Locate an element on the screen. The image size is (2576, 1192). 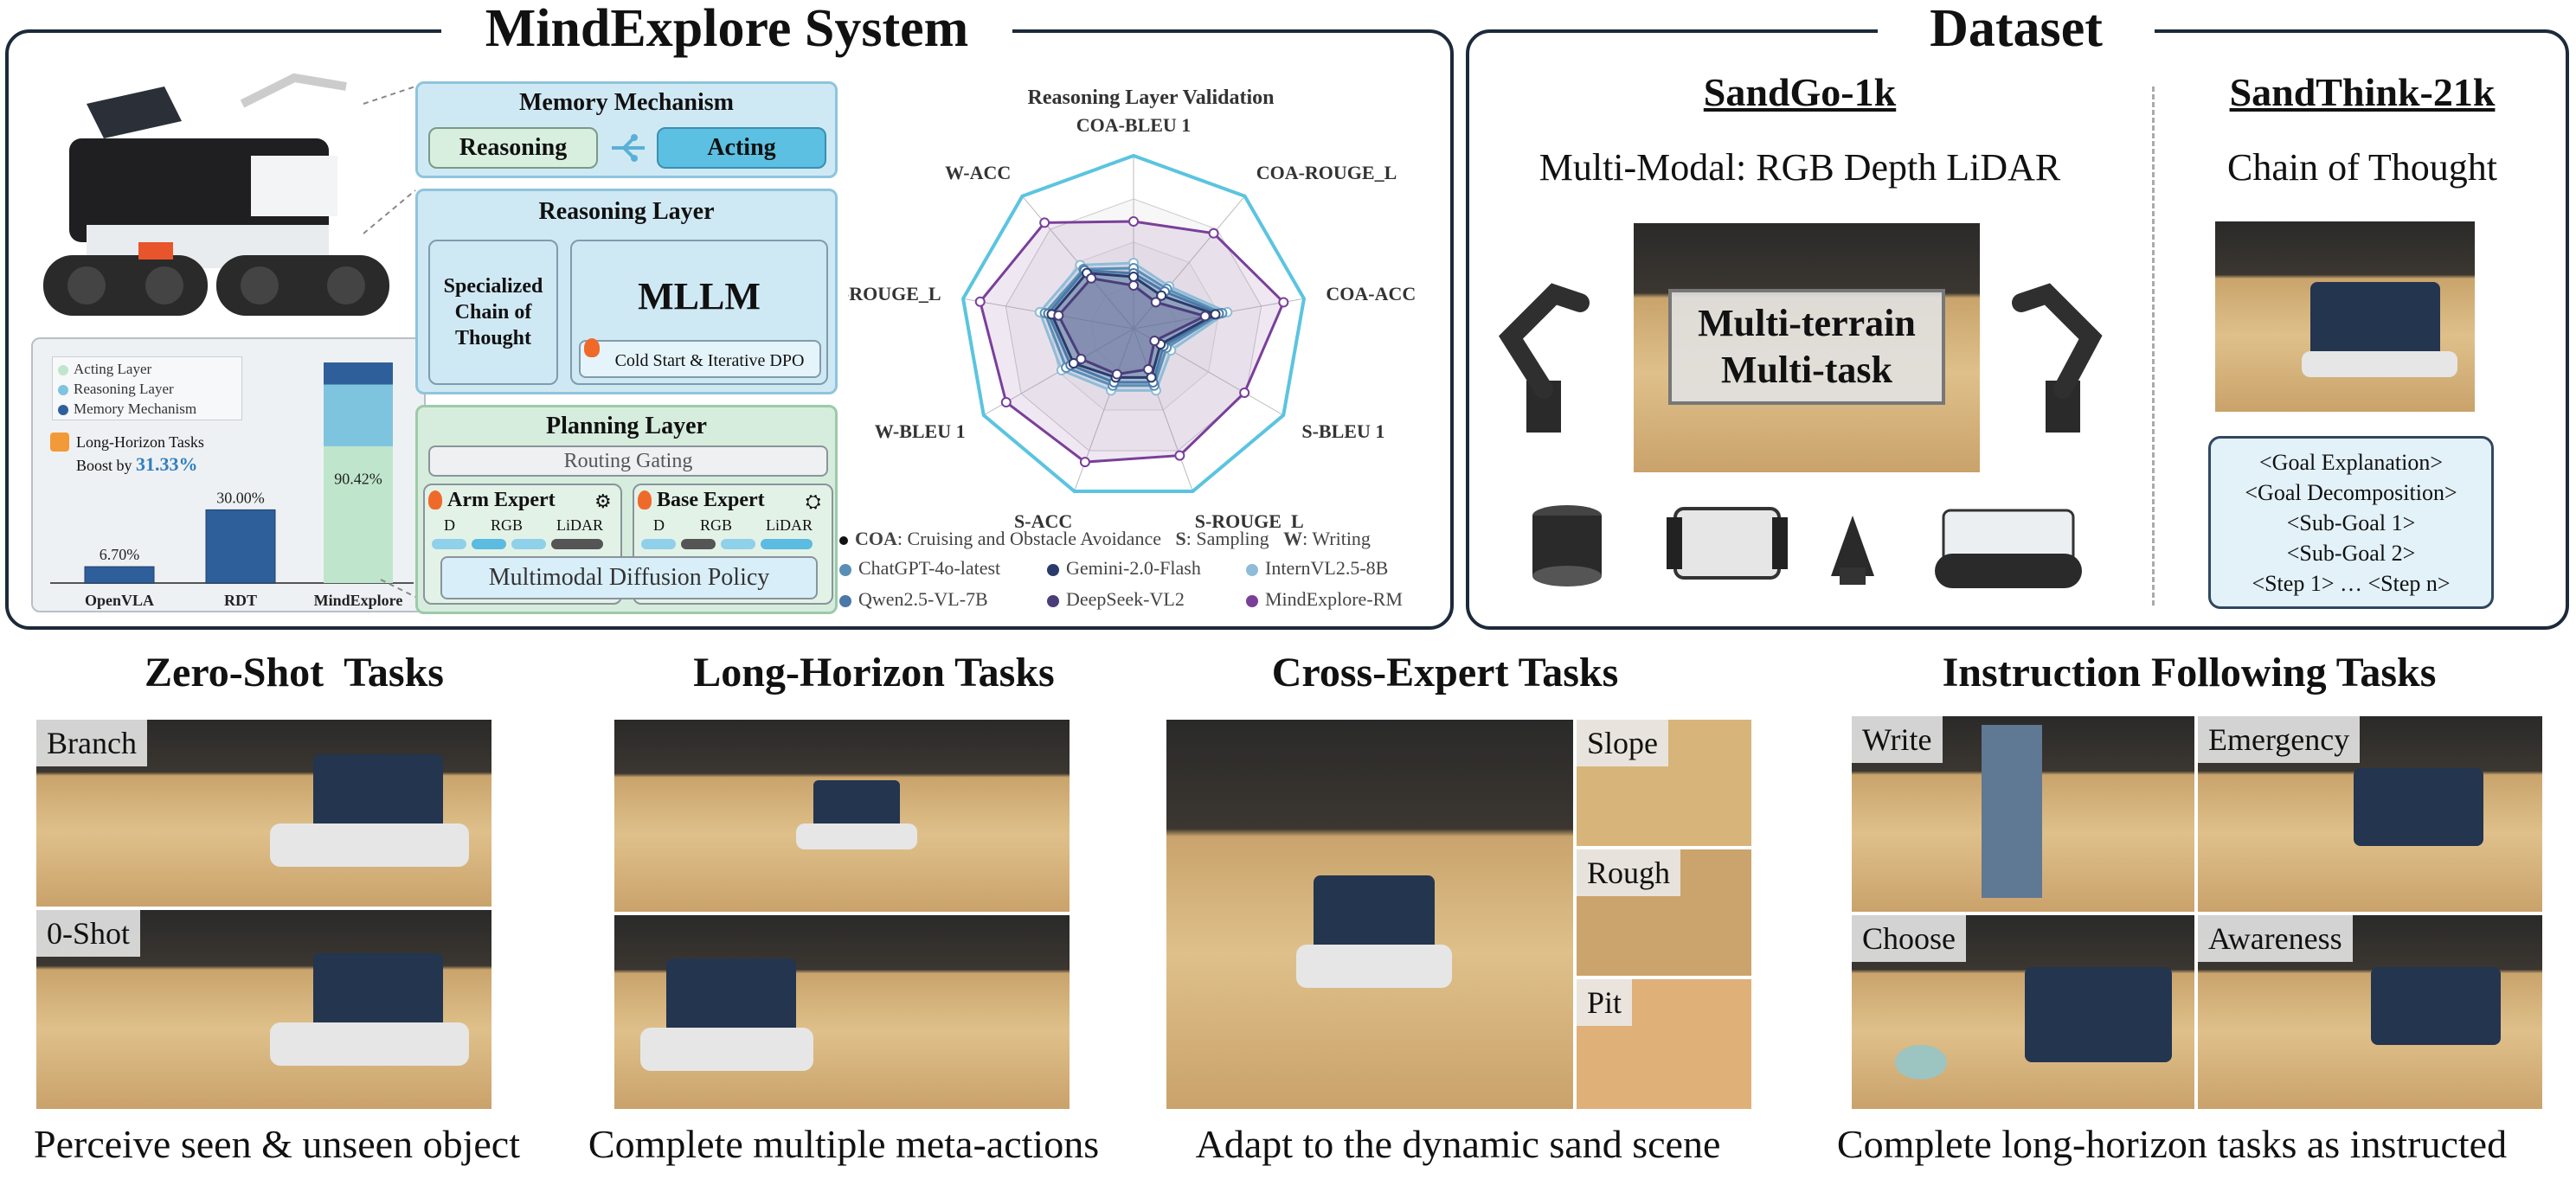
instruction-write-image: Write is located at coordinates (2023, 814).